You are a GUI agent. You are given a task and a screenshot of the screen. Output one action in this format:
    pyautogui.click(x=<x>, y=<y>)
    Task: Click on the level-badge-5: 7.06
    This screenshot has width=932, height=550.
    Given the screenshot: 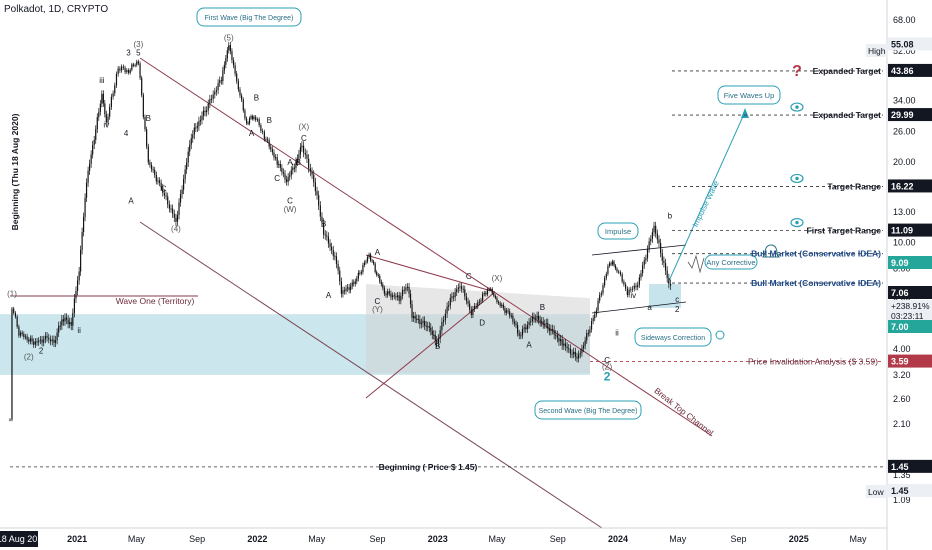 What is the action you would take?
    pyautogui.click(x=900, y=293)
    